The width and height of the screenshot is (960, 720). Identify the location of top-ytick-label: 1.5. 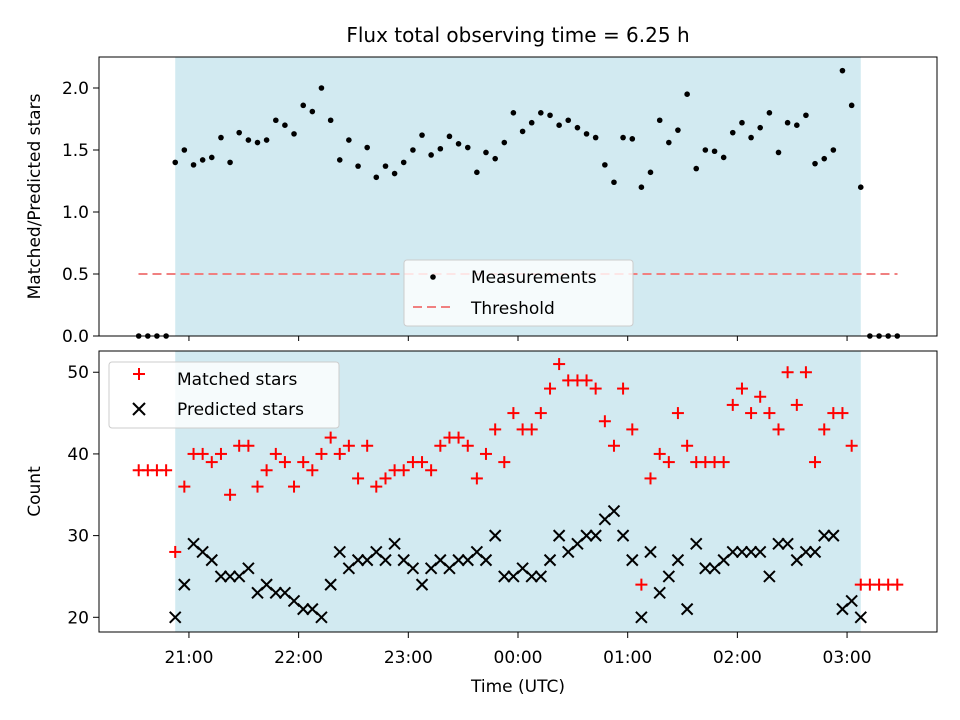
(75, 151).